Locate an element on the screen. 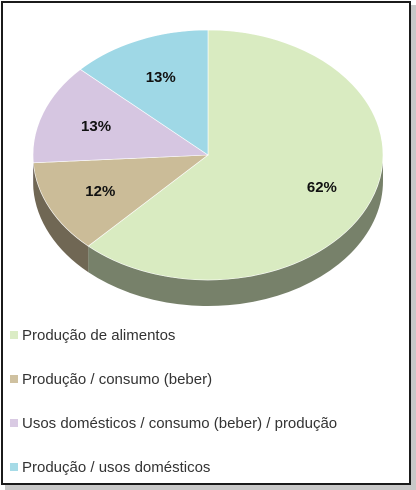  legend-item-1: Produção de alimentos is located at coordinates (92, 335).